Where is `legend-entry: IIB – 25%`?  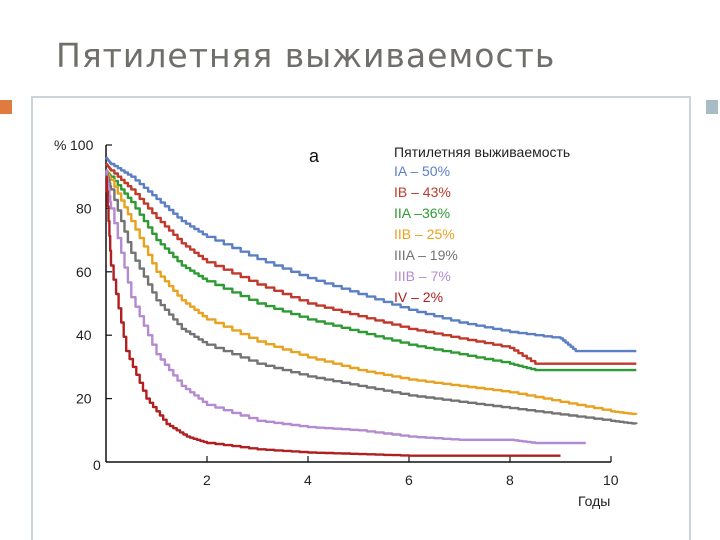 legend-entry: IIB – 25% is located at coordinates (424, 234).